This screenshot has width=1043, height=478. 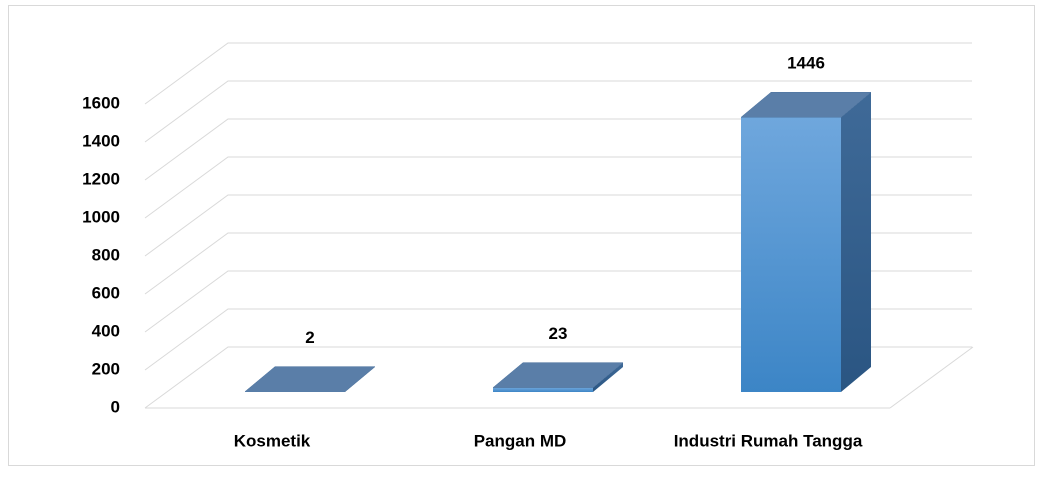 What do you see at coordinates (106, 368) in the screenshot?
I see `y-tick-label: 200` at bounding box center [106, 368].